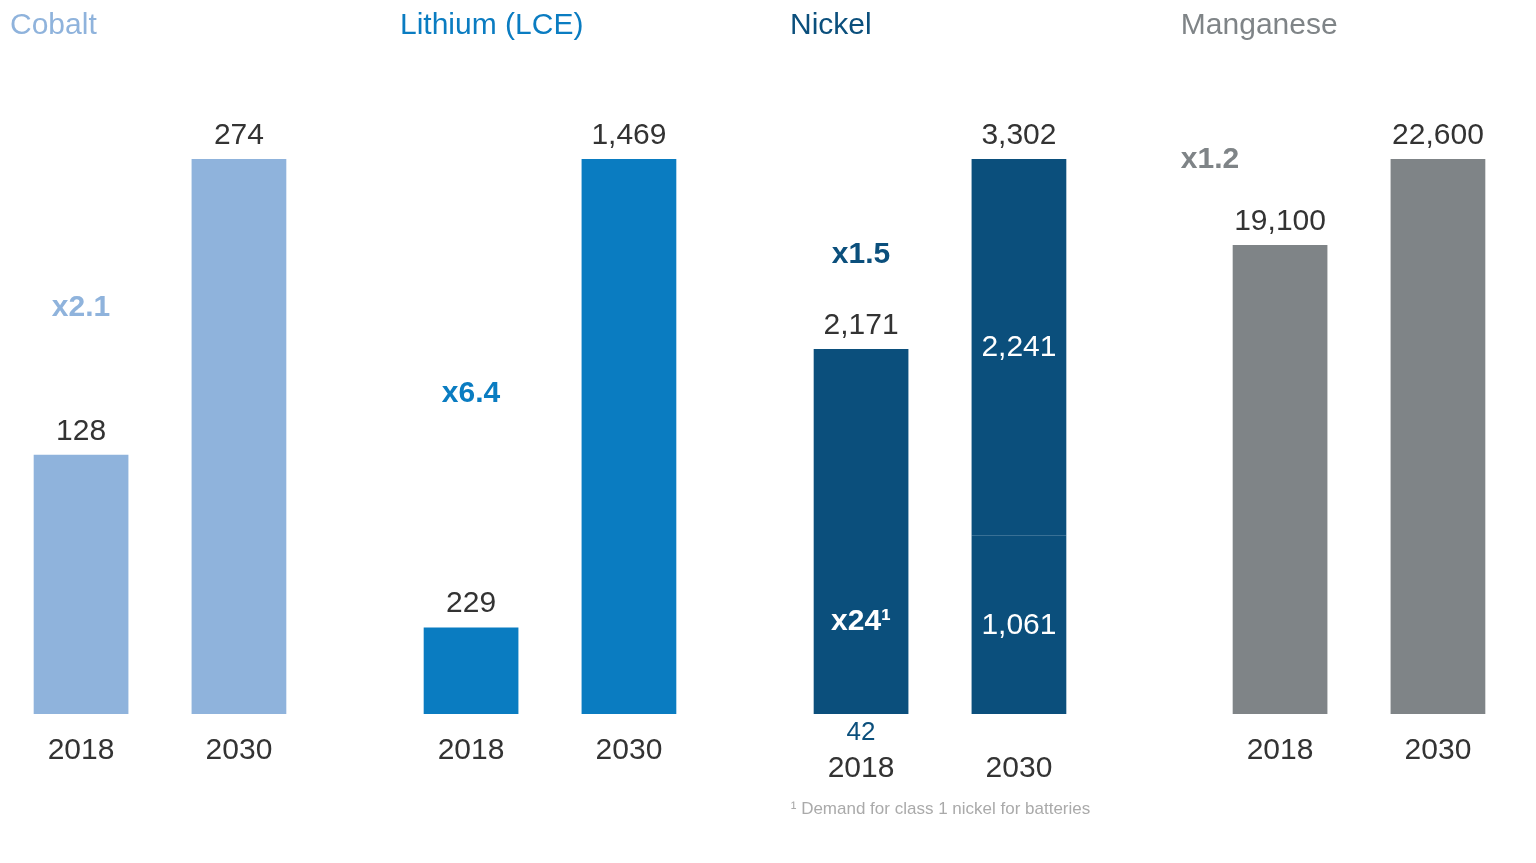  Describe the element at coordinates (238, 133) in the screenshot. I see `data-label: 274` at that location.